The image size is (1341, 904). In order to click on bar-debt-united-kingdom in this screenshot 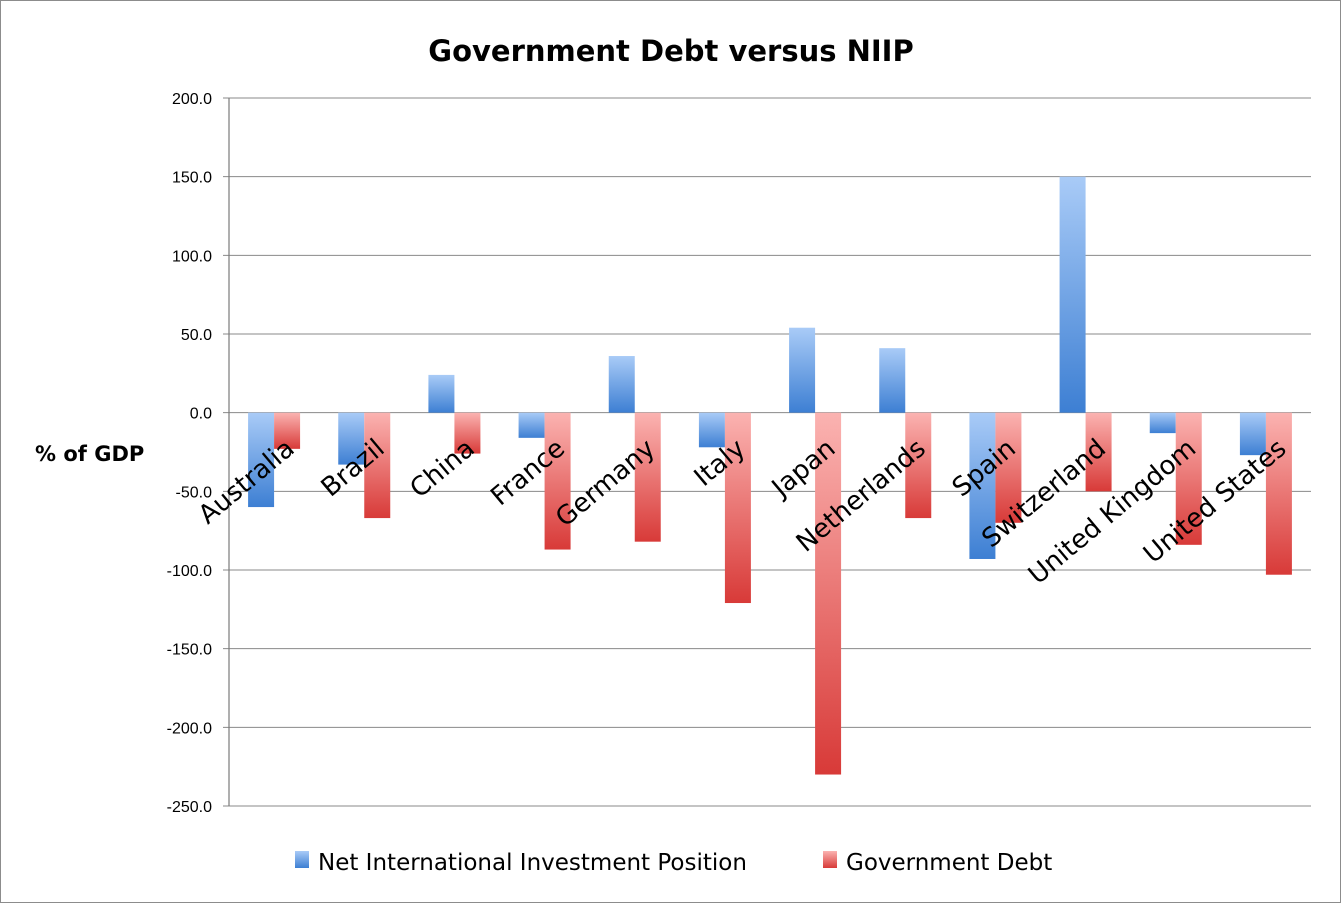, I will do `click(1188, 478)`.